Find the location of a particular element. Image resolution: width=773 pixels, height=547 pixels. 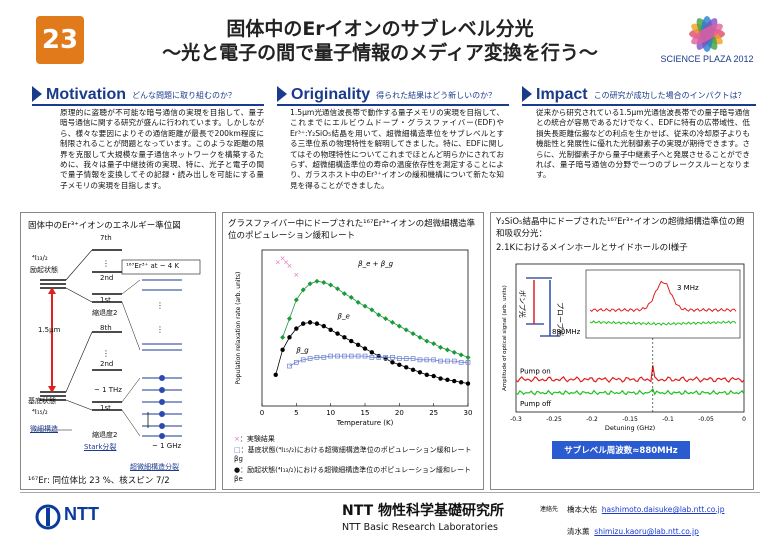

triangle-icon is located at coordinates (282, 94).